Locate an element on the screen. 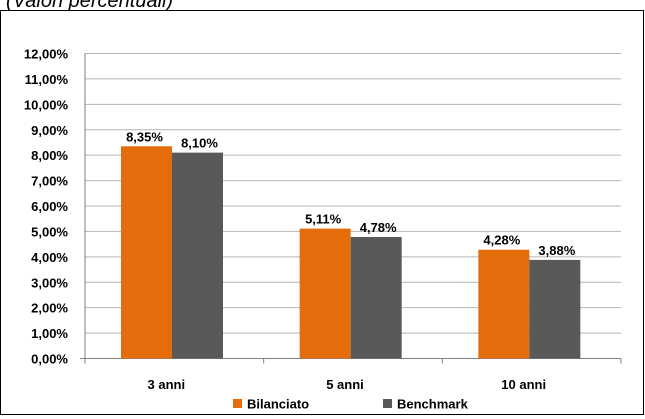  x-tick-label: 3 anni is located at coordinates (167, 384).